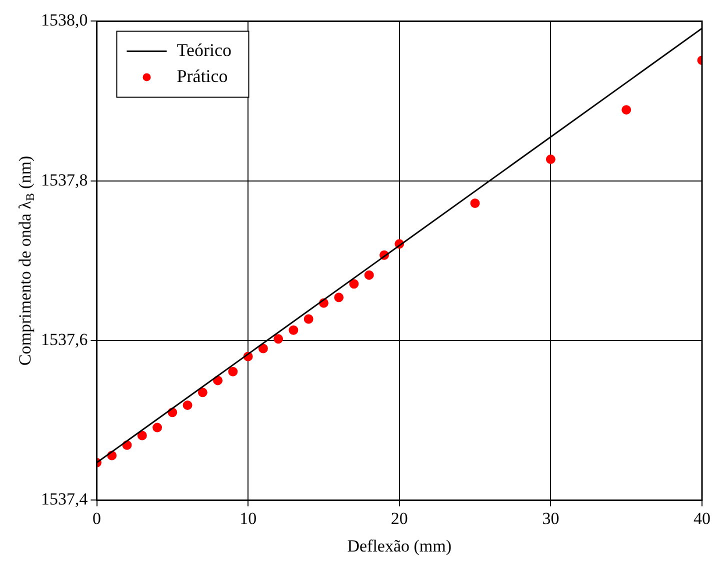 The width and height of the screenshot is (722, 569). What do you see at coordinates (399, 518) in the screenshot?
I see `x-tick-label: 20` at bounding box center [399, 518].